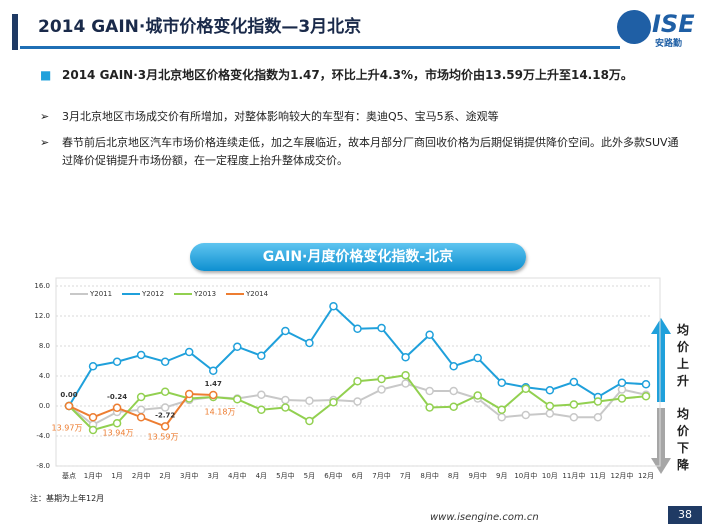  Describe the element at coordinates (42, 316) in the screenshot. I see `y-tick-label: 12.0` at that location.